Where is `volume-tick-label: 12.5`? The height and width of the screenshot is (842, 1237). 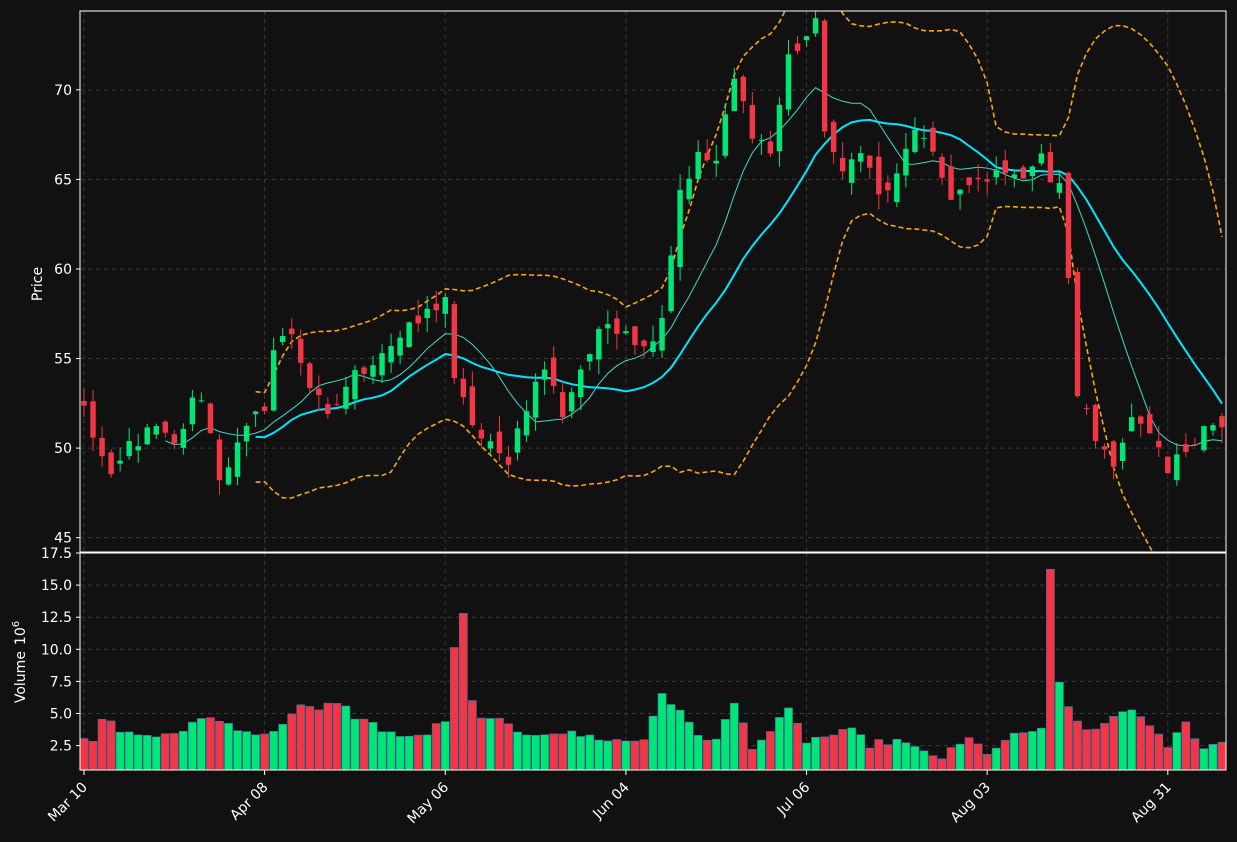 volume-tick-label: 12.5 is located at coordinates (56, 618).